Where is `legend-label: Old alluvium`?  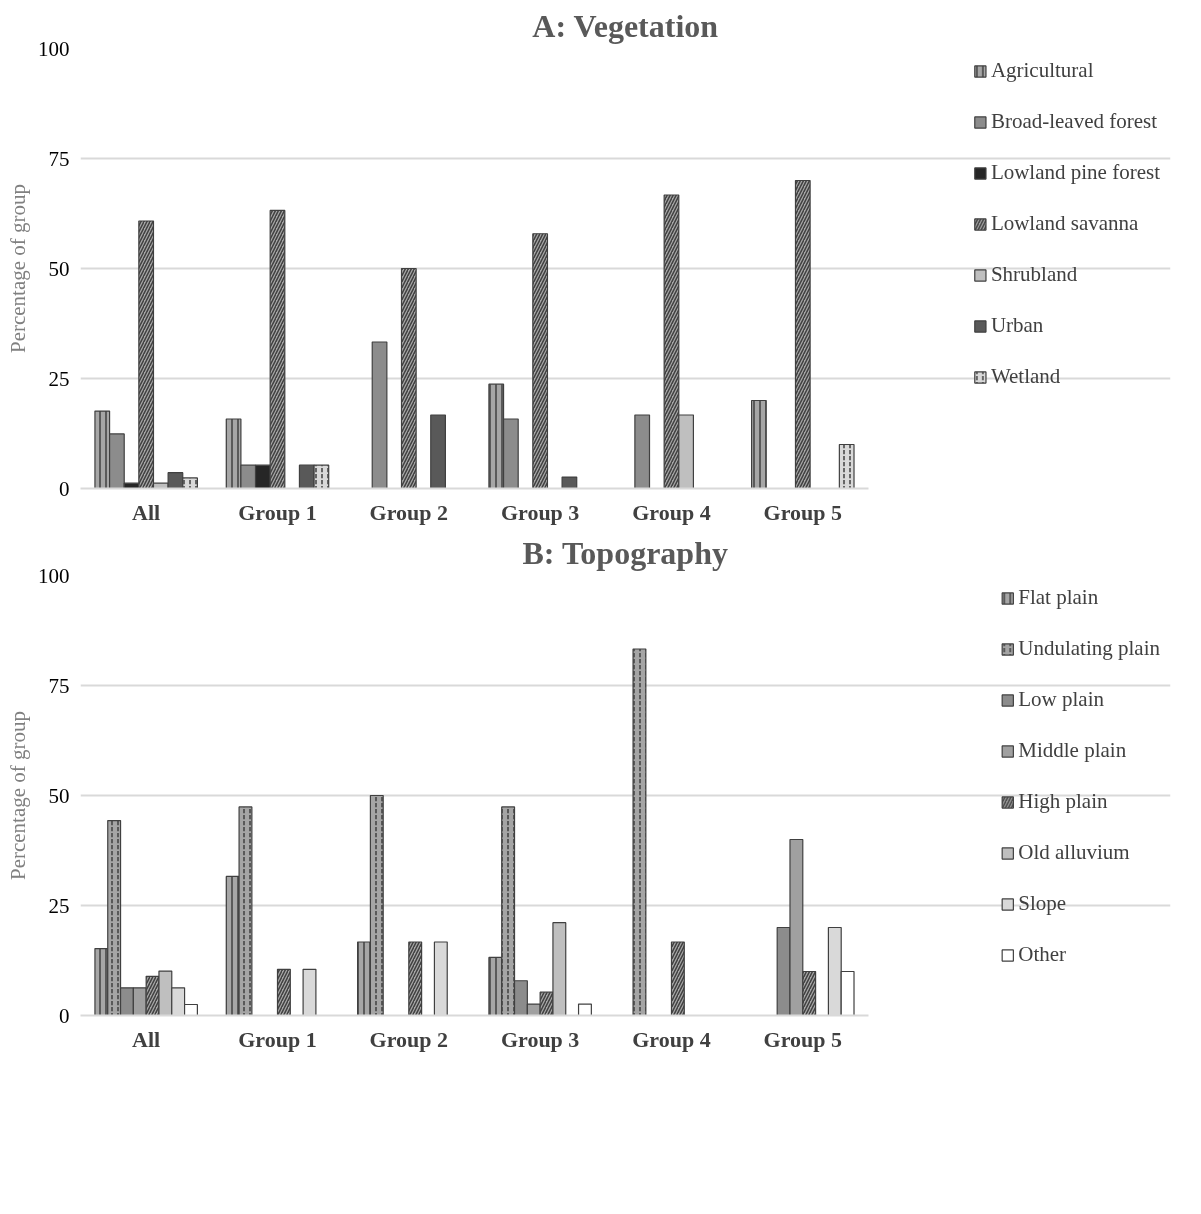 legend-label: Old alluvium is located at coordinates (1074, 852).